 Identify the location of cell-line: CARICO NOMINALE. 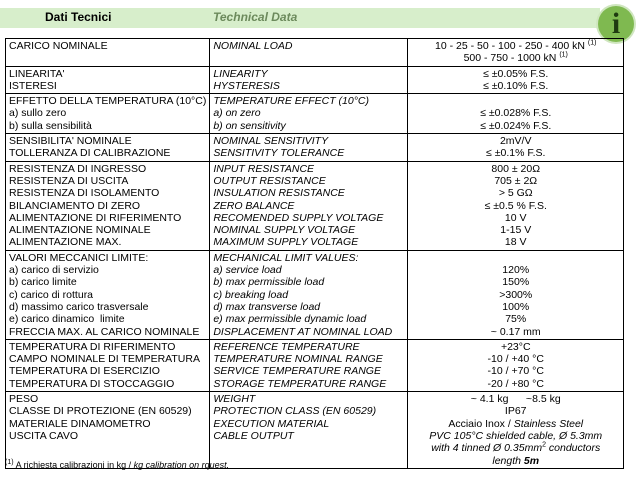
(58, 46).